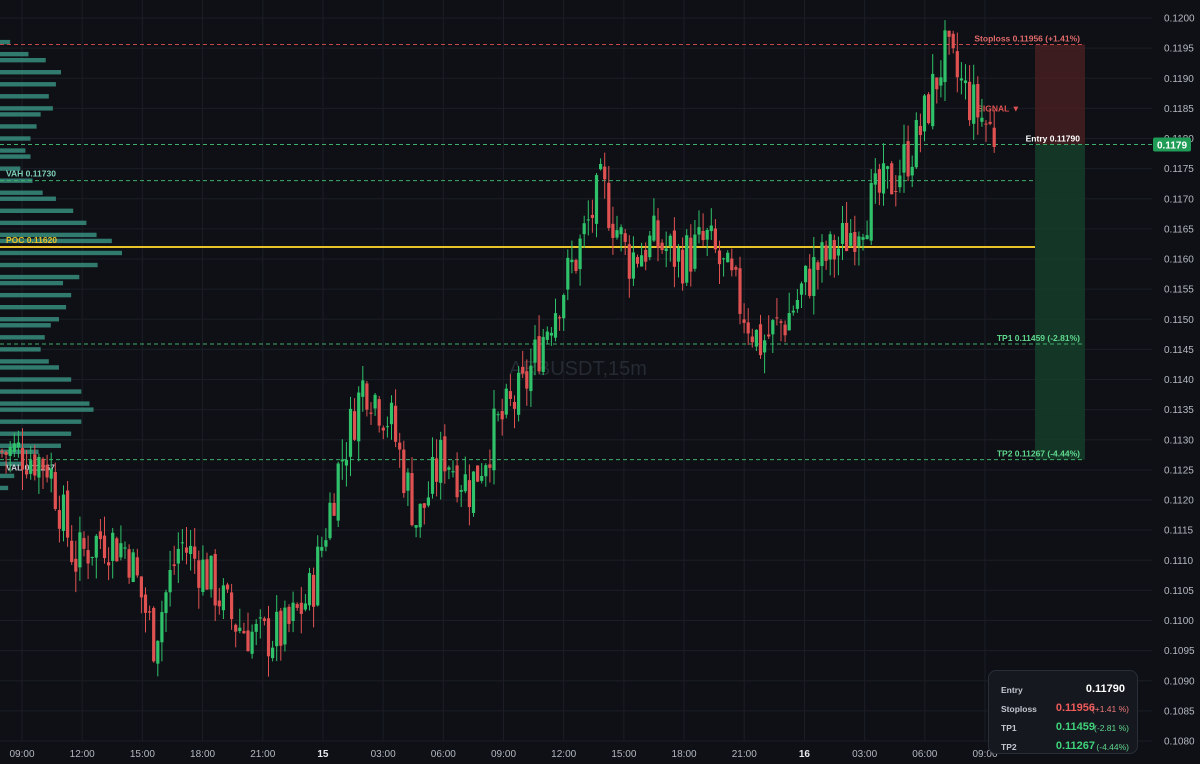 The width and height of the screenshot is (1200, 764). I want to click on info-tp1-label: TP1, so click(1009, 728).